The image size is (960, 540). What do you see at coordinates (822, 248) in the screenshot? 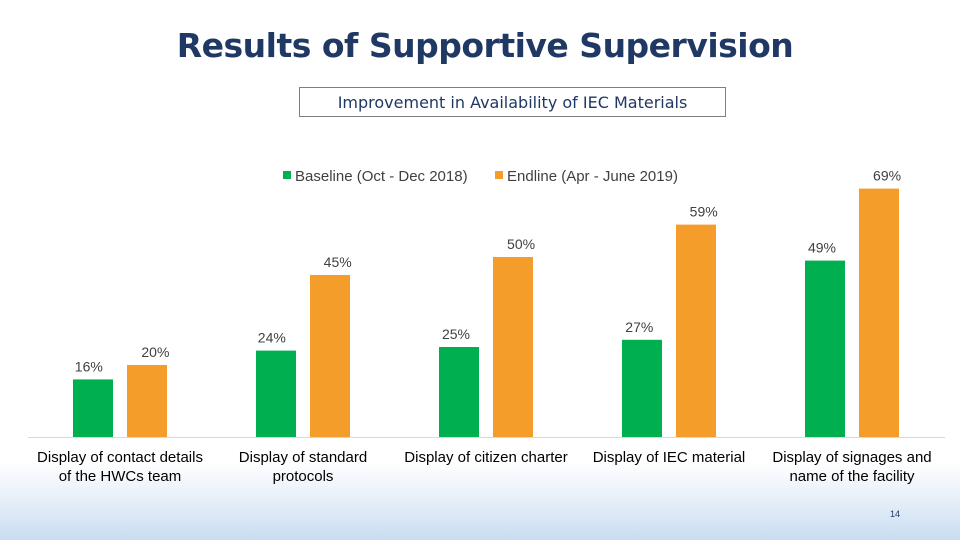
I see `data-label-baseline-5: 49%` at bounding box center [822, 248].